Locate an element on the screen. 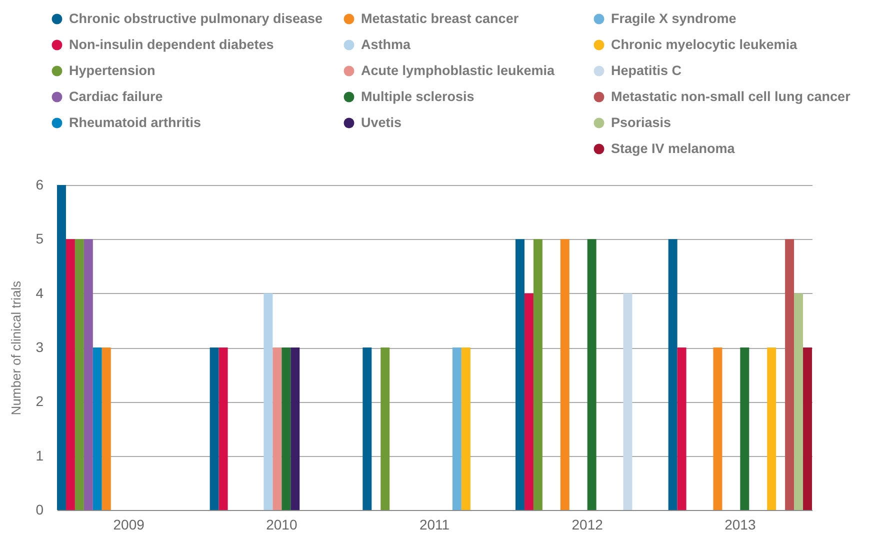 The width and height of the screenshot is (873, 560). legend-label: Multiple sclerosis is located at coordinates (417, 96).